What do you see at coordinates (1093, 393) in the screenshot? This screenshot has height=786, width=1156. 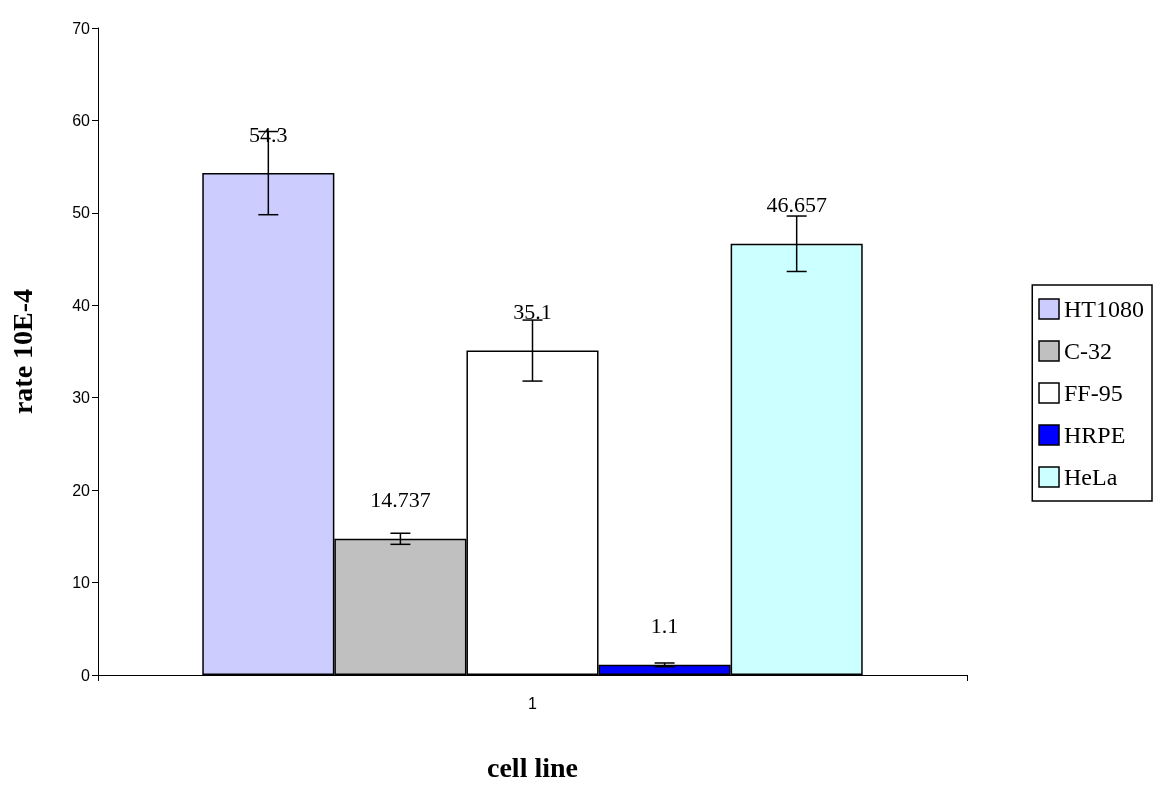 I see `legend-label: FF-95` at bounding box center [1093, 393].